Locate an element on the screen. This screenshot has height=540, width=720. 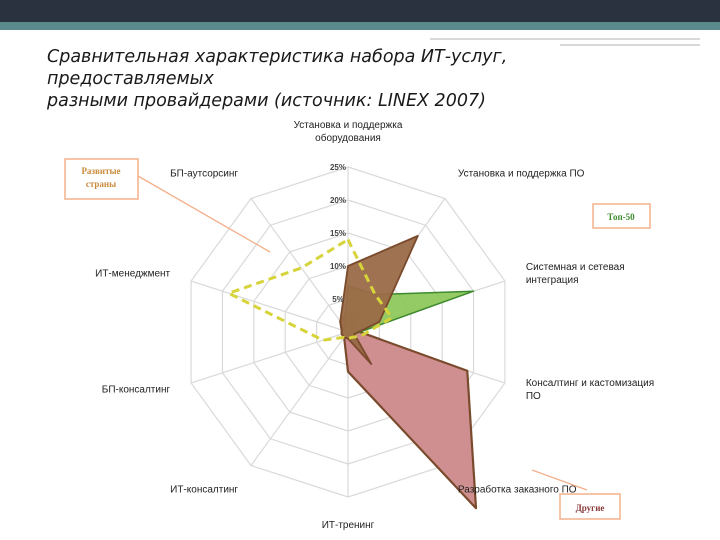
legend-label-top50: Топ-50 is located at coordinates (621, 217).